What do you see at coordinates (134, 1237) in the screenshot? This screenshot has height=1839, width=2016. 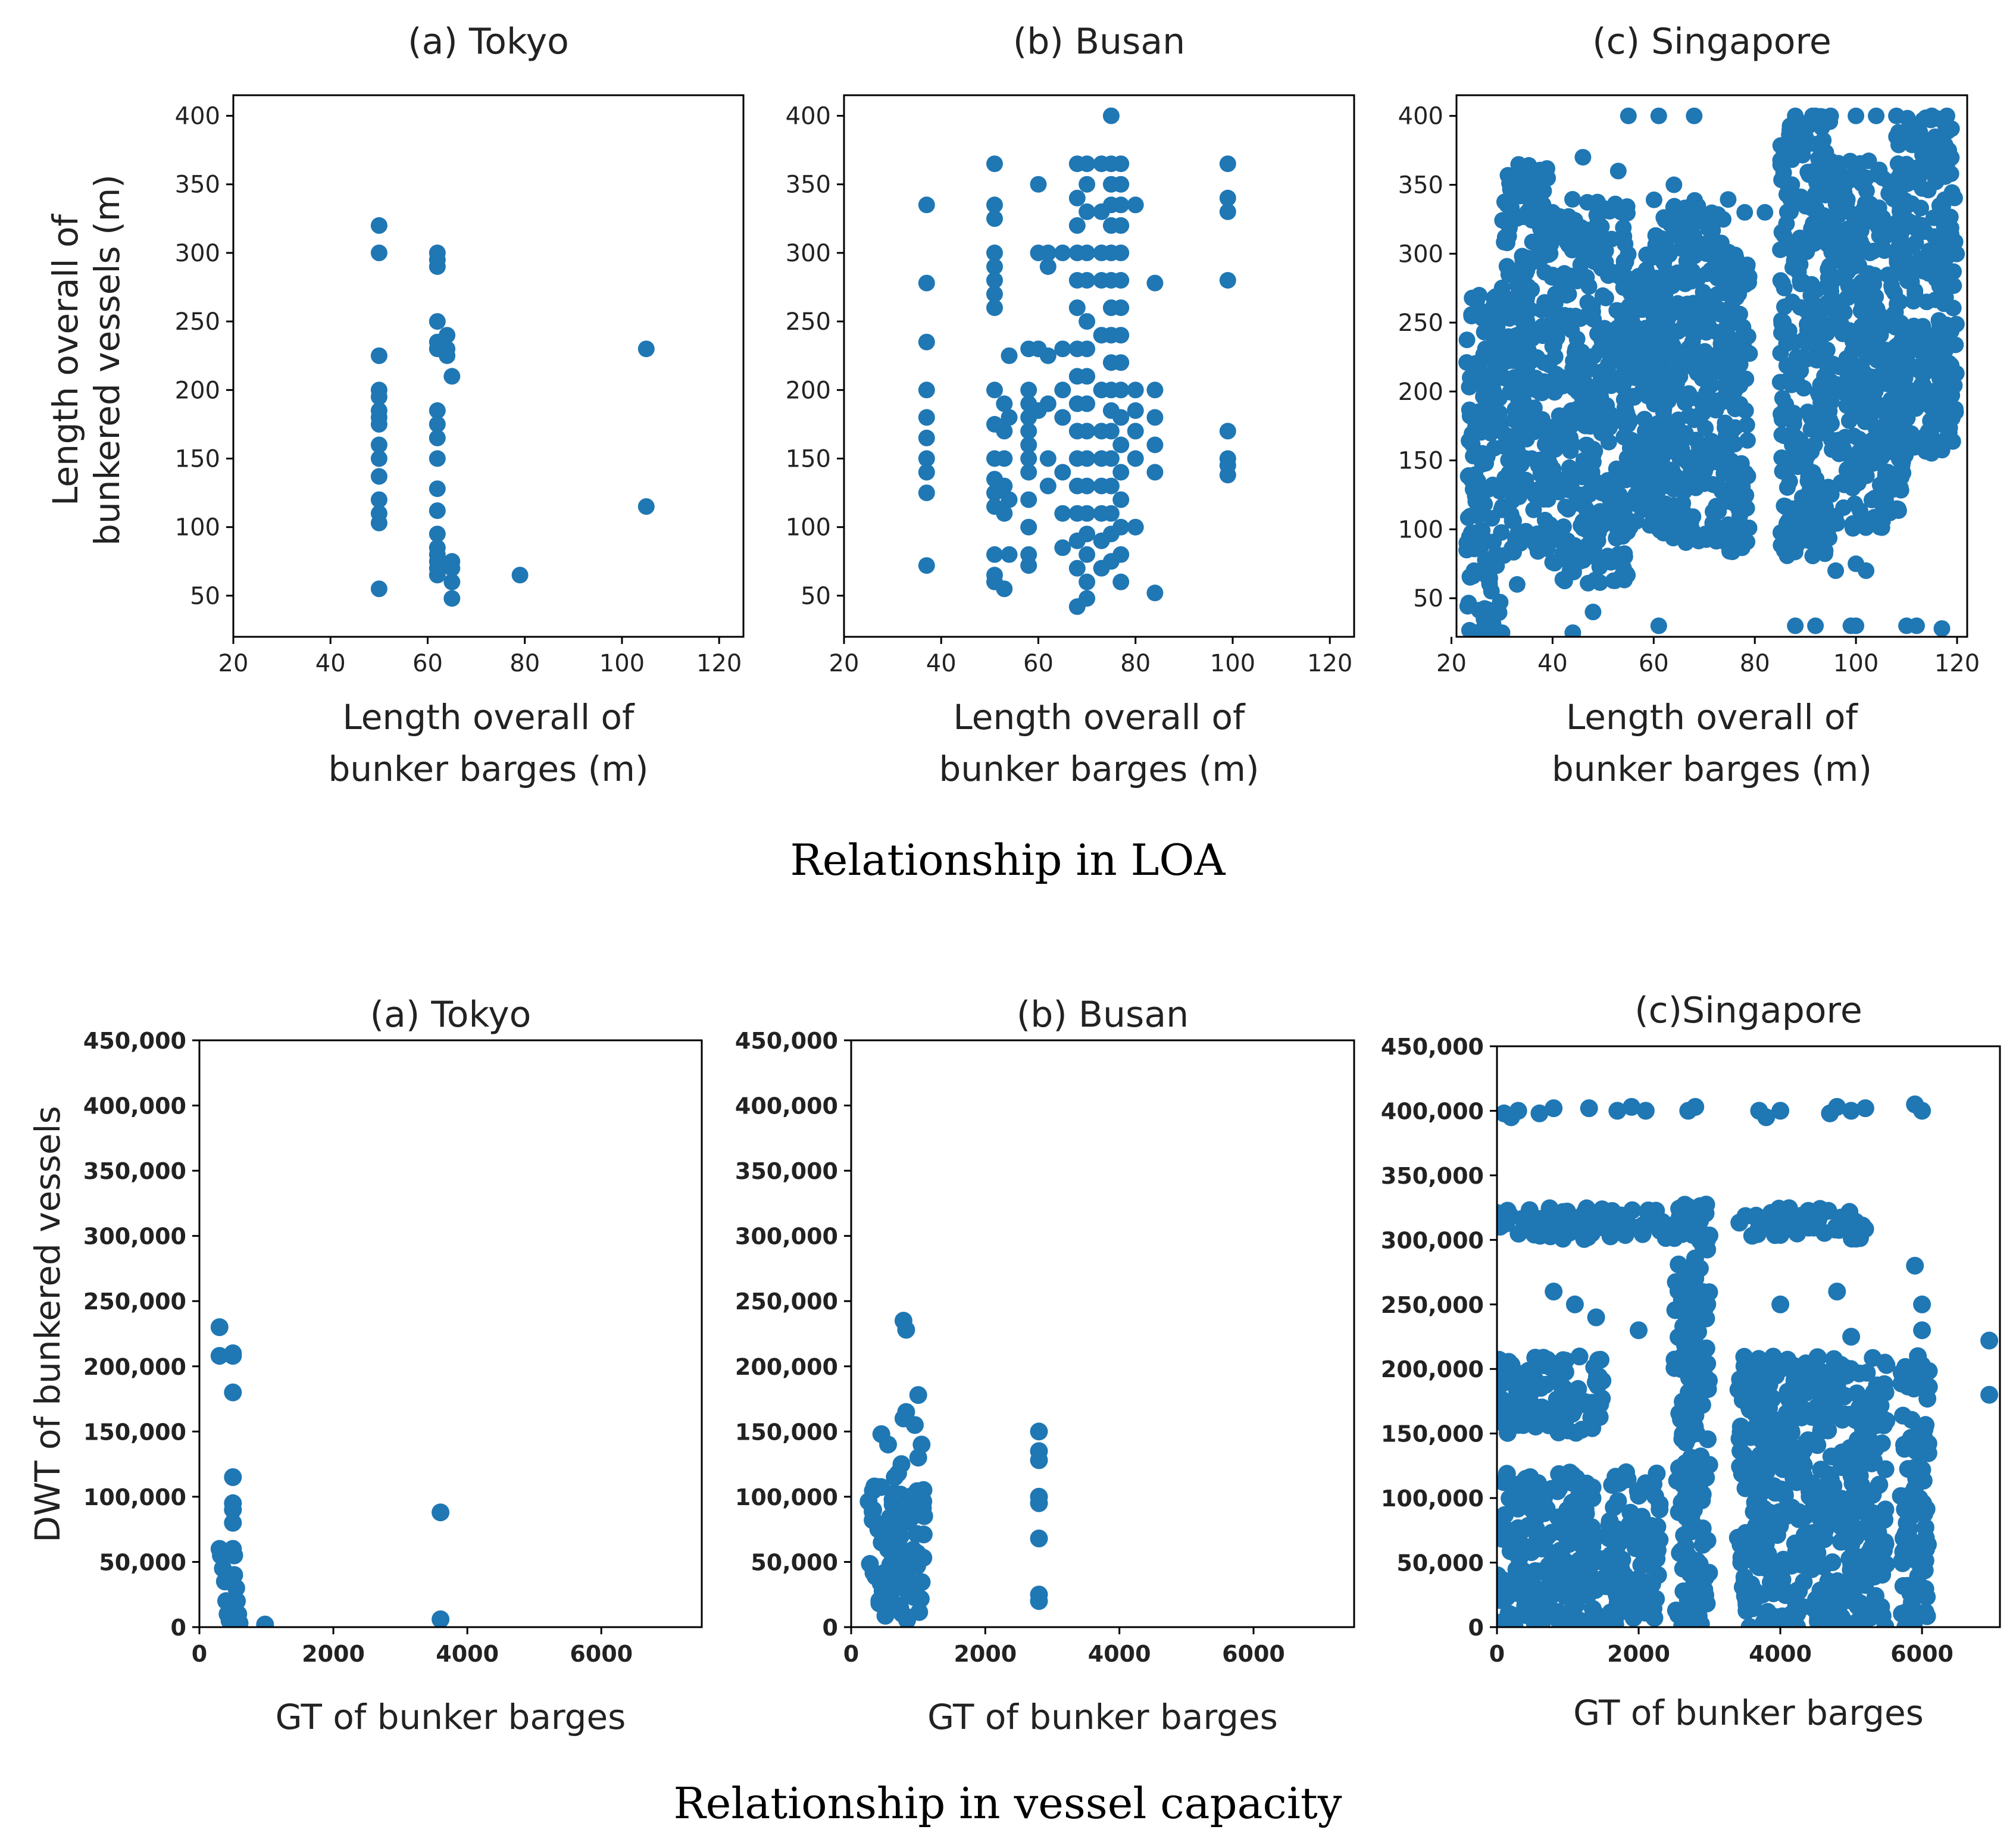 I see `y-tick-label: 300,000` at bounding box center [134, 1237].